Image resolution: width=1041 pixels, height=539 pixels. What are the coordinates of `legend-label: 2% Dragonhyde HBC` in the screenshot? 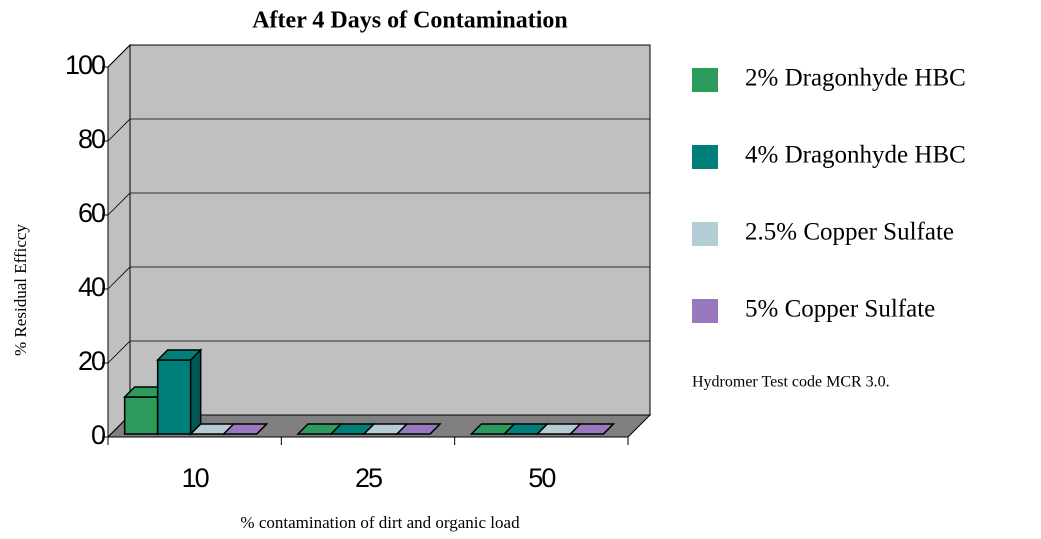 It's located at (855, 78).